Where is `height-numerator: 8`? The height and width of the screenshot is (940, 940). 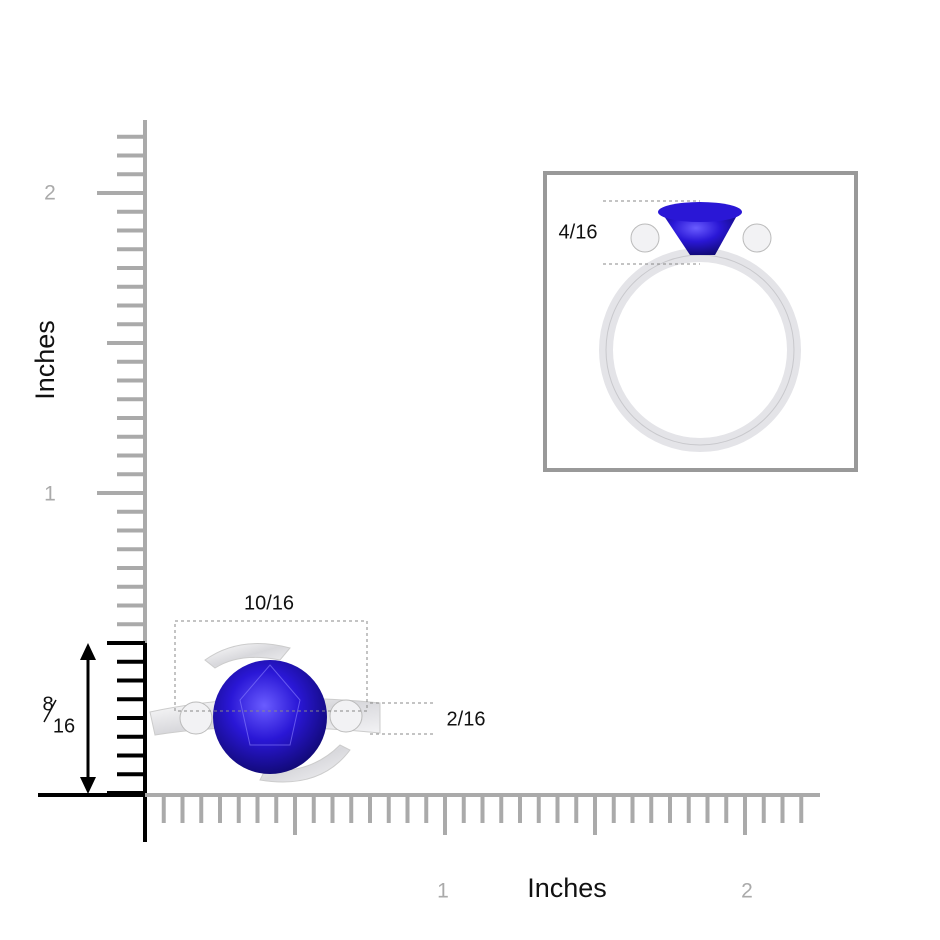
height-numerator: 8 is located at coordinates (47, 704).